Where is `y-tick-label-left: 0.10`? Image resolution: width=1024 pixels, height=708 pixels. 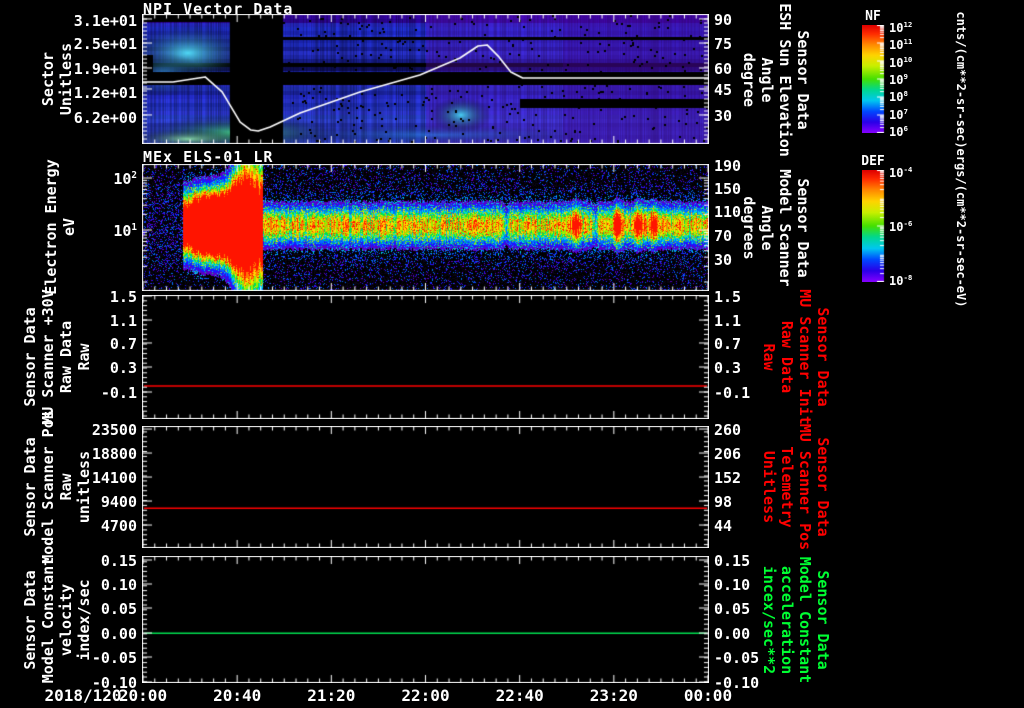
y-tick-label-left: 0.10 is located at coordinates (118, 585).